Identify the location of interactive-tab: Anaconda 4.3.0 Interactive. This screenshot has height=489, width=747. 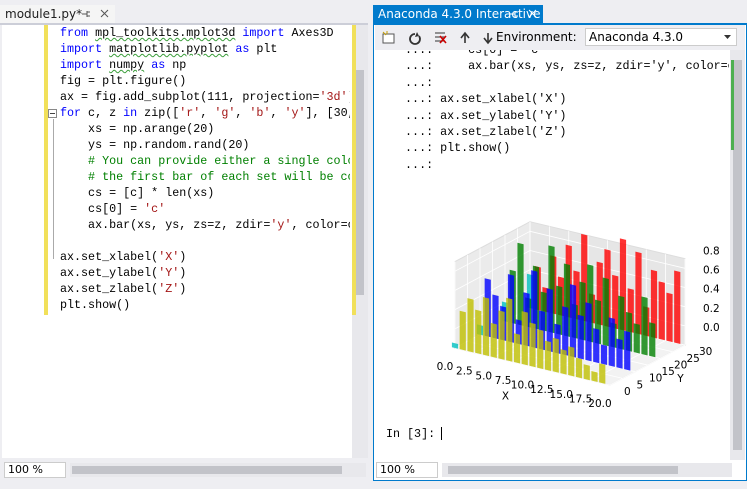
(458, 14).